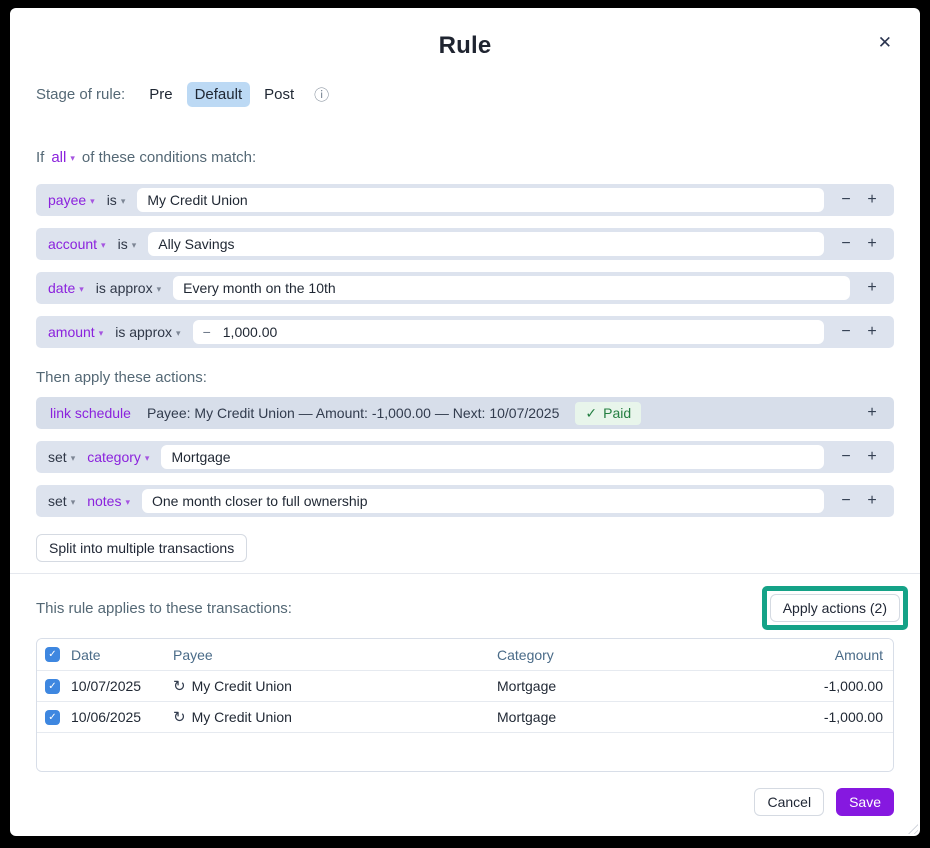 The width and height of the screenshot is (930, 848). I want to click on condition-amount-input: − 1,000.00, so click(508, 332).